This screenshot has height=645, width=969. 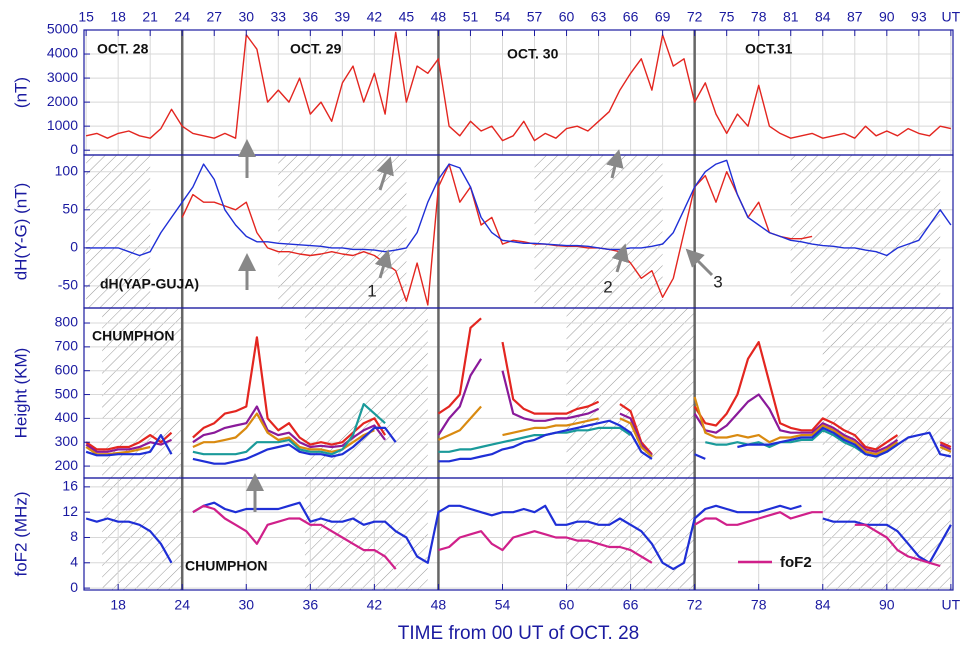 What do you see at coordinates (74, 536) in the screenshot?
I see `y-tick-label: 8` at bounding box center [74, 536].